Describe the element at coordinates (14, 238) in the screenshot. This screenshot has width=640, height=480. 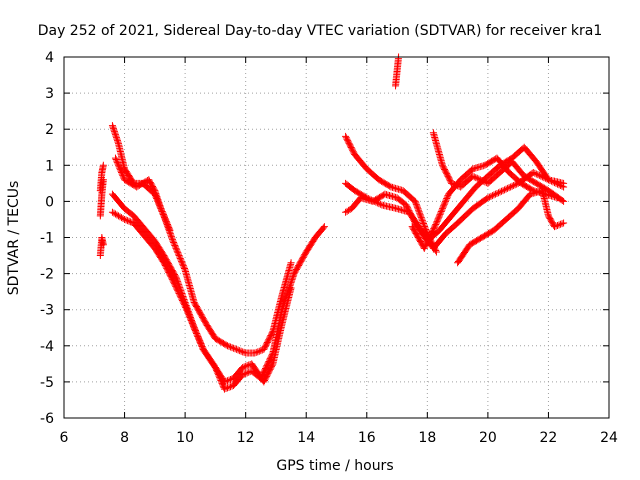
I see `y-axis-title: SDTVAR / TECUs` at that location.